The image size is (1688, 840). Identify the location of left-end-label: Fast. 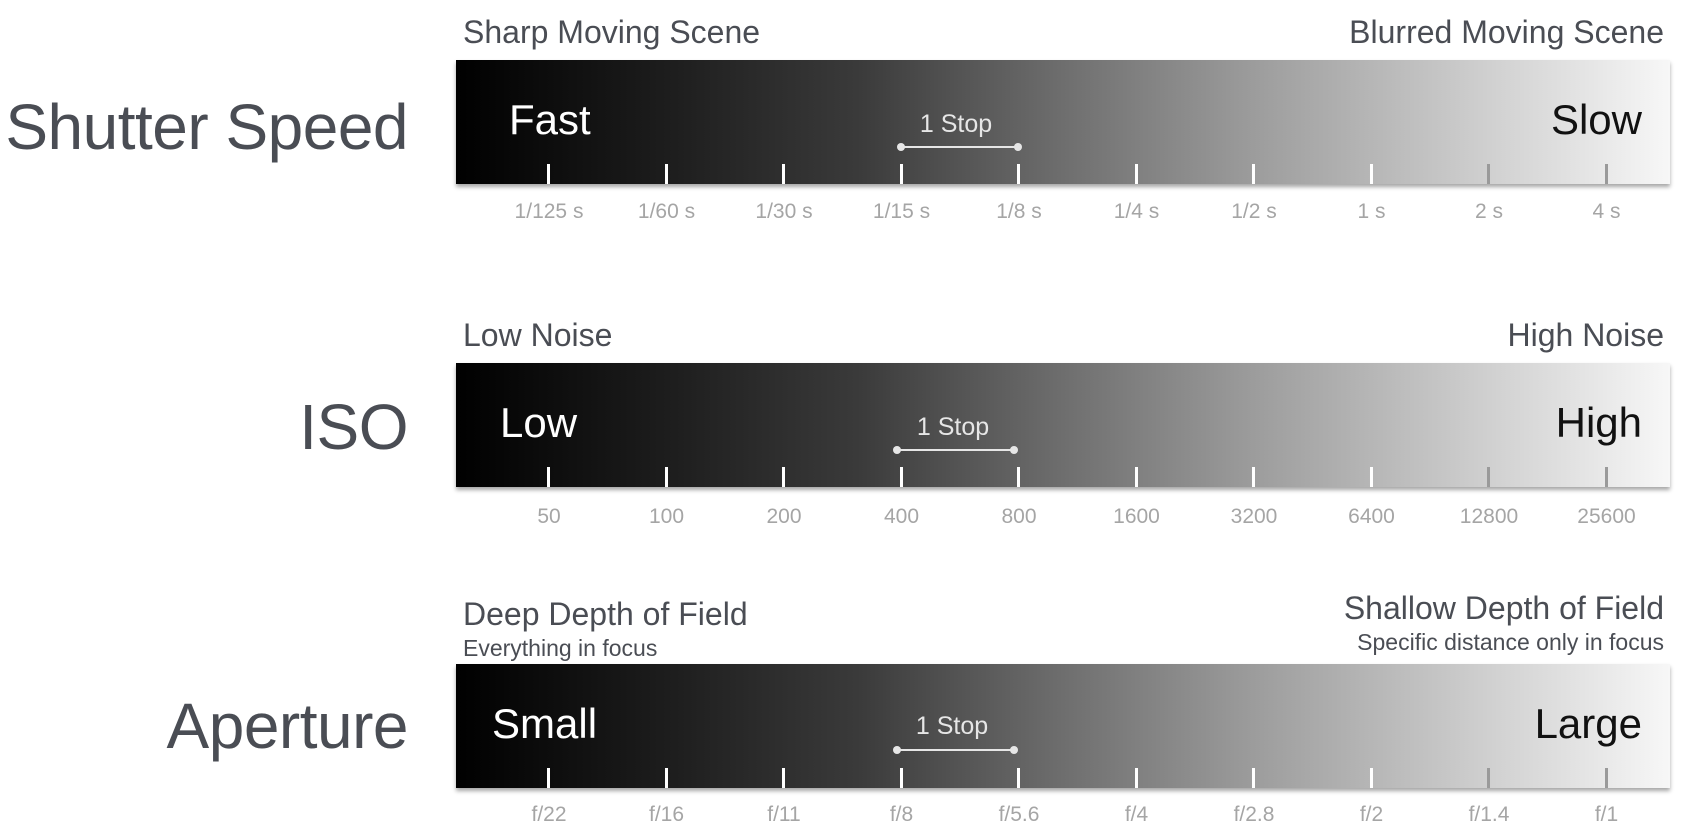
(550, 119).